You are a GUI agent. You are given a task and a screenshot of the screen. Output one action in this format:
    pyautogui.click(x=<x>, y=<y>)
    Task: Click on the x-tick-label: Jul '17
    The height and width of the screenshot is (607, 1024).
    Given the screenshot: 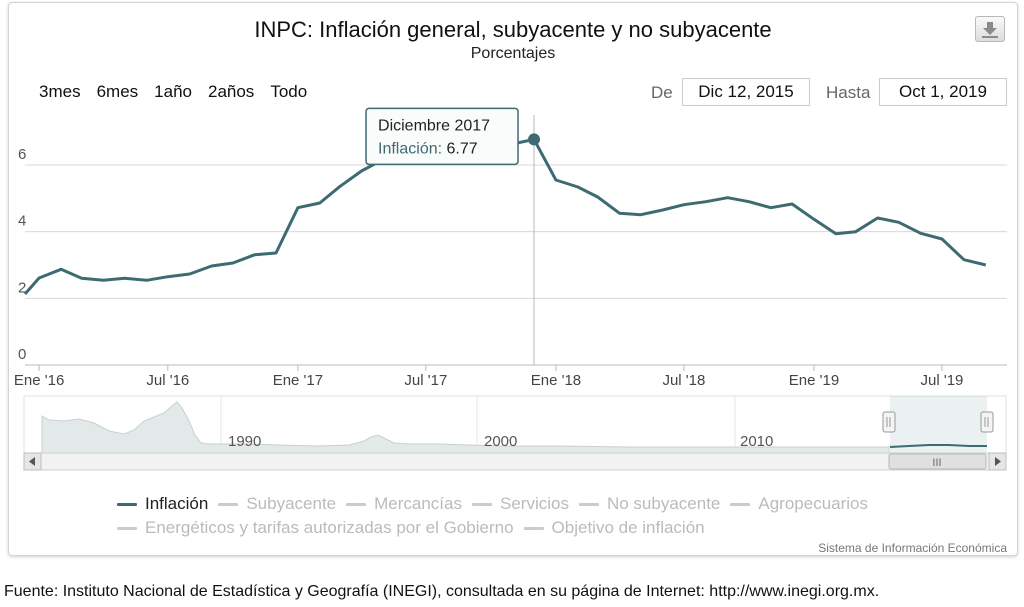 What is the action you would take?
    pyautogui.click(x=425, y=380)
    